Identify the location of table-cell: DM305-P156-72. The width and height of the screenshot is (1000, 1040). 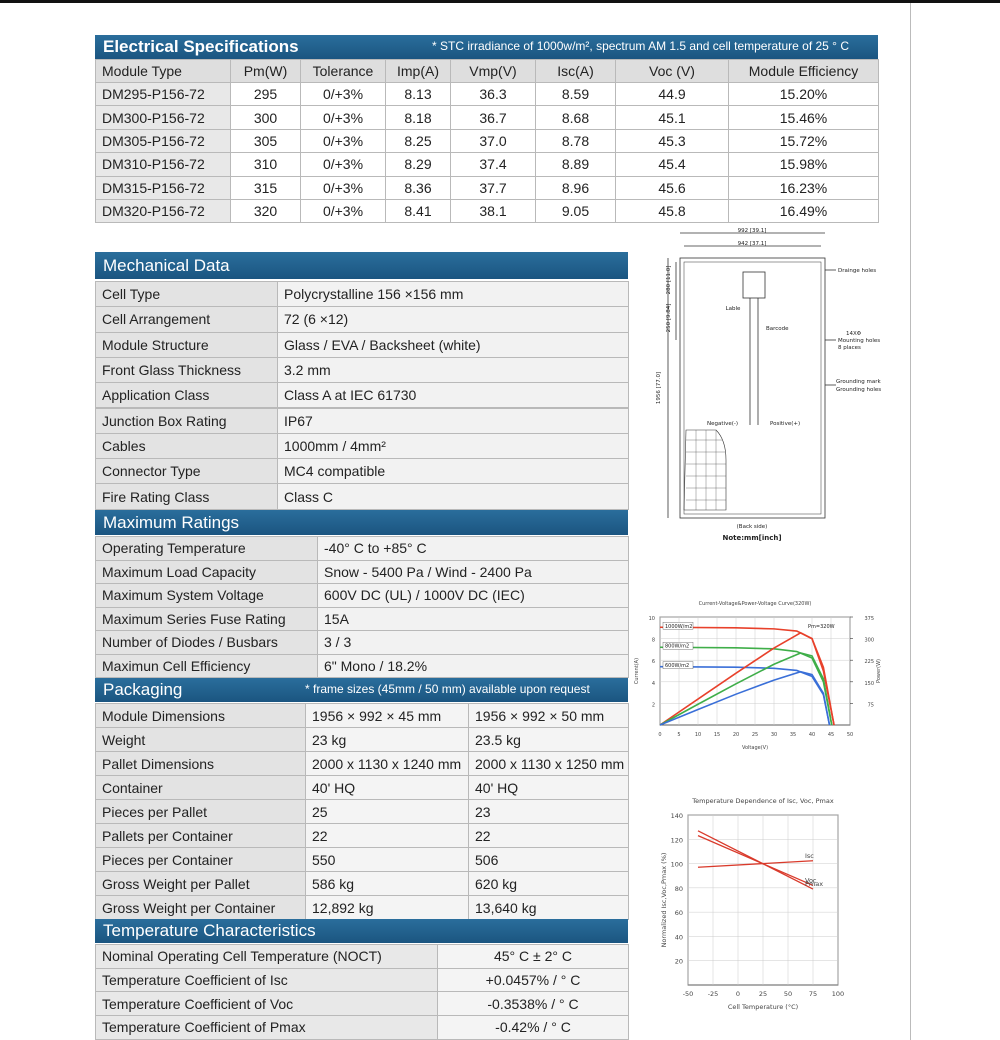
(163, 141).